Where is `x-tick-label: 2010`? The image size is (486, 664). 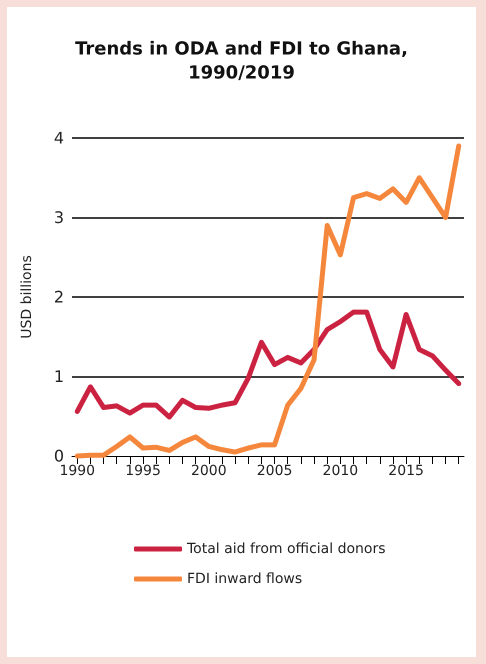
x-tick-label: 2010 is located at coordinates (340, 471).